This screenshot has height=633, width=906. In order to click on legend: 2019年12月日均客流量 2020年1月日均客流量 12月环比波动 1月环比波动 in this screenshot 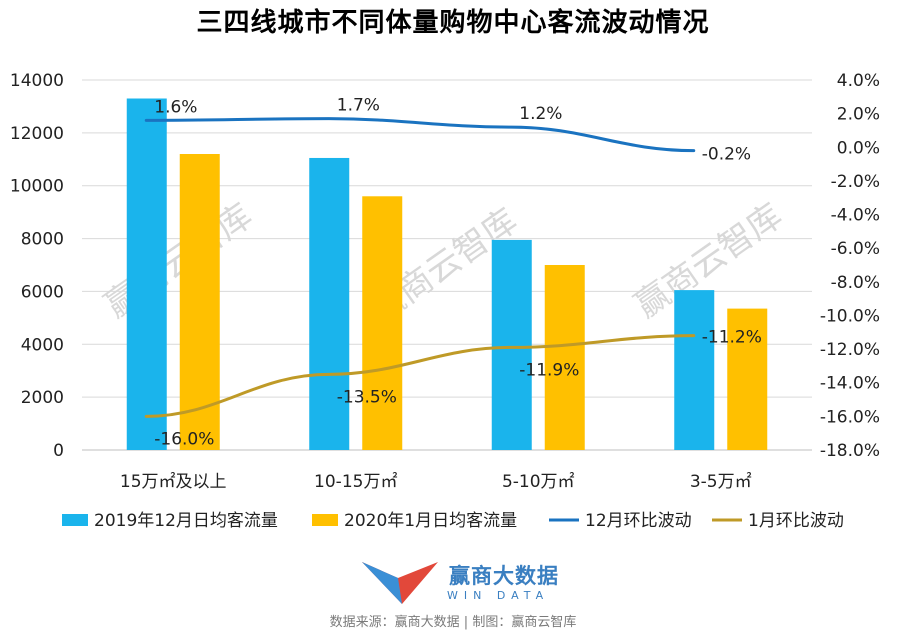, I will do `click(453, 521)`.